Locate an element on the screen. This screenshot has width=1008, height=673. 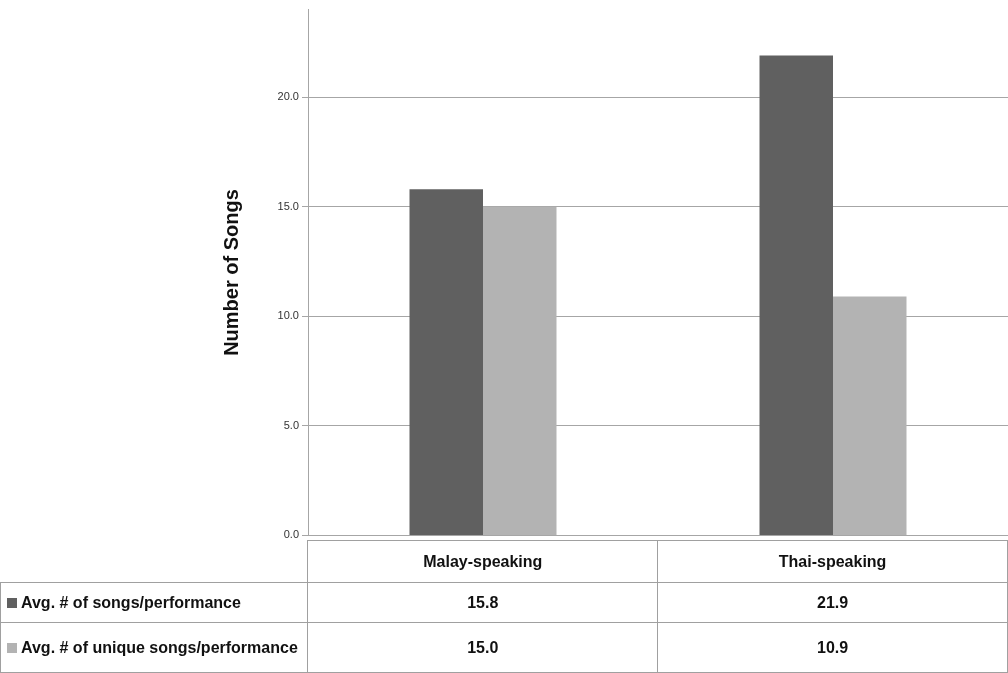
y-tick-label: 20.0 is located at coordinates (288, 96).